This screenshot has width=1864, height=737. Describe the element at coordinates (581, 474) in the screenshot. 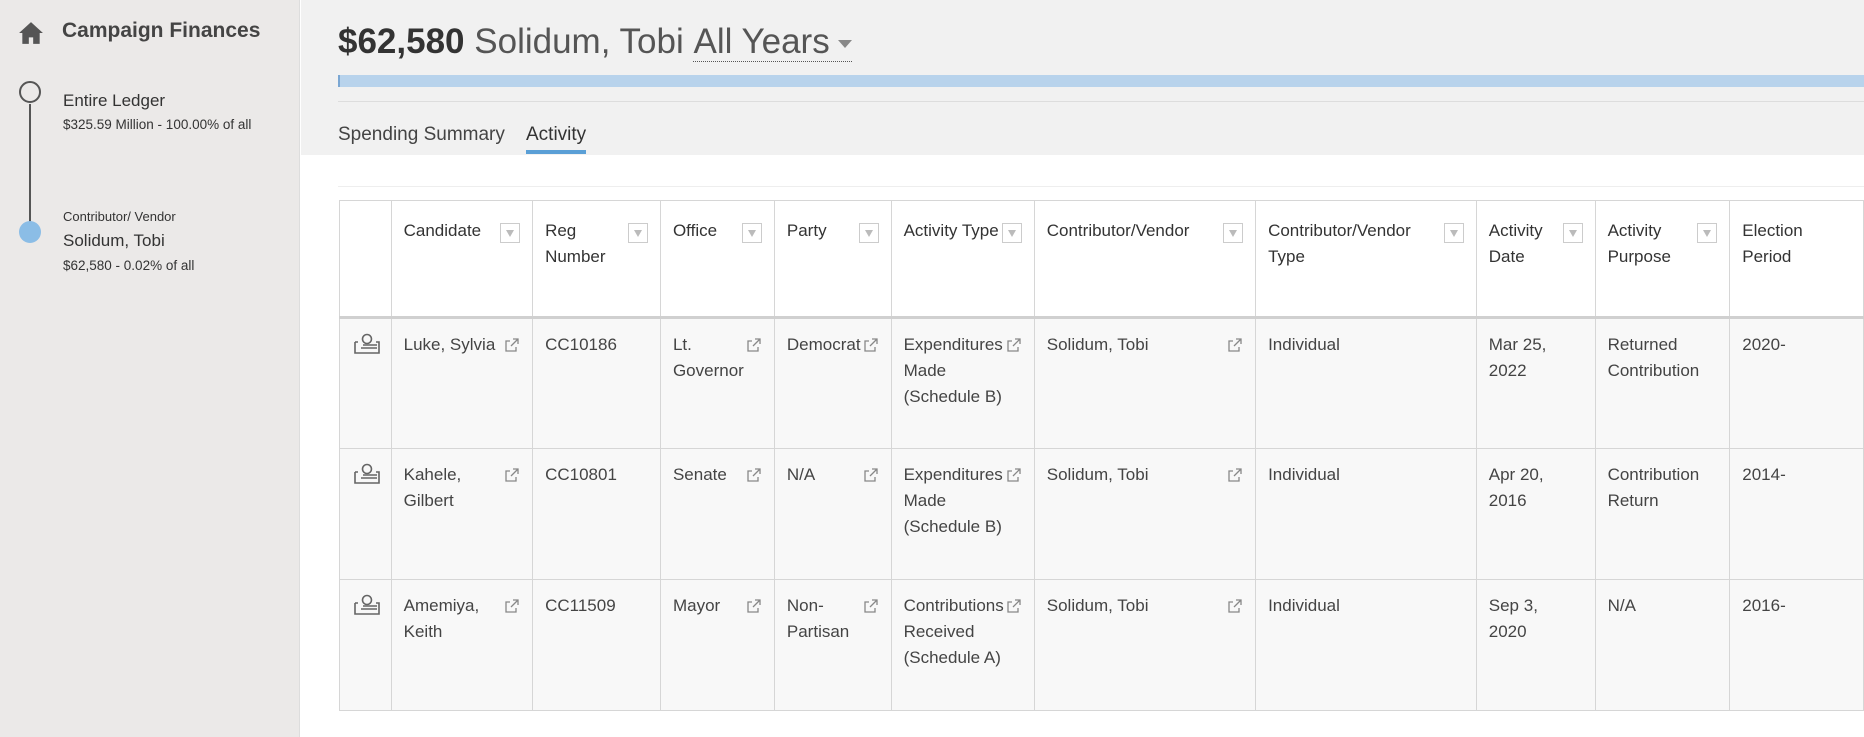

I see `cell-text: CC10801` at that location.